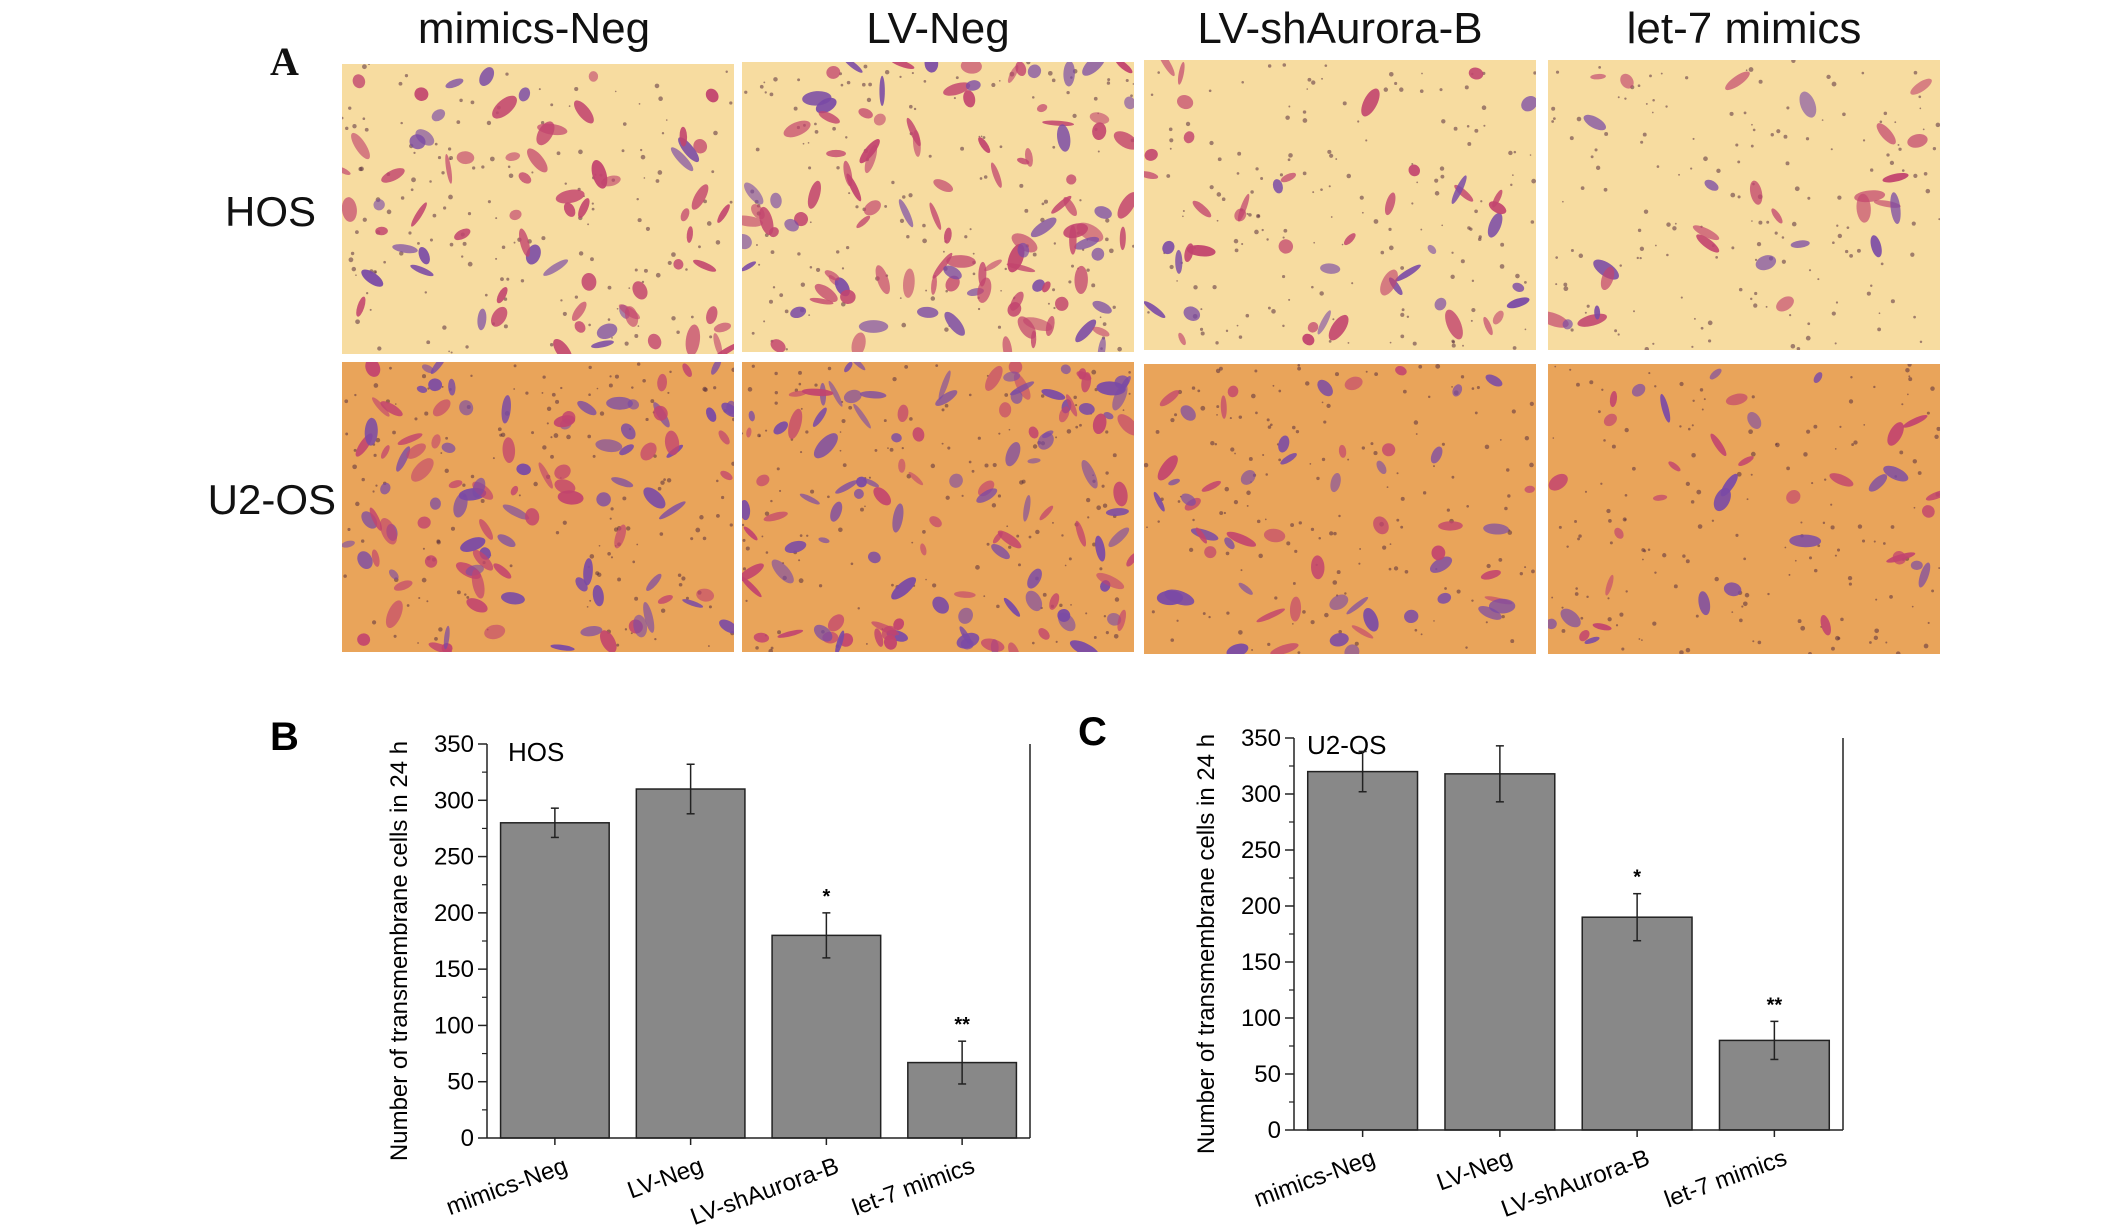 Image resolution: width=2126 pixels, height=1229 pixels. I want to click on panel-letter: C, so click(1092, 732).